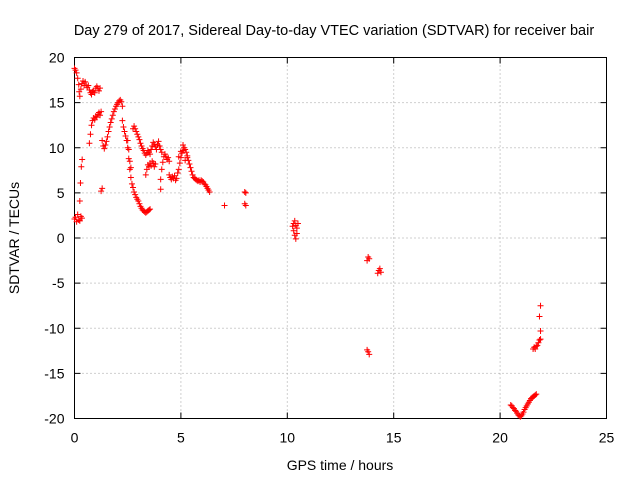 Image resolution: width=640 pixels, height=480 pixels. Describe the element at coordinates (75, 438) in the screenshot. I see `x-tick-label: 0` at that location.